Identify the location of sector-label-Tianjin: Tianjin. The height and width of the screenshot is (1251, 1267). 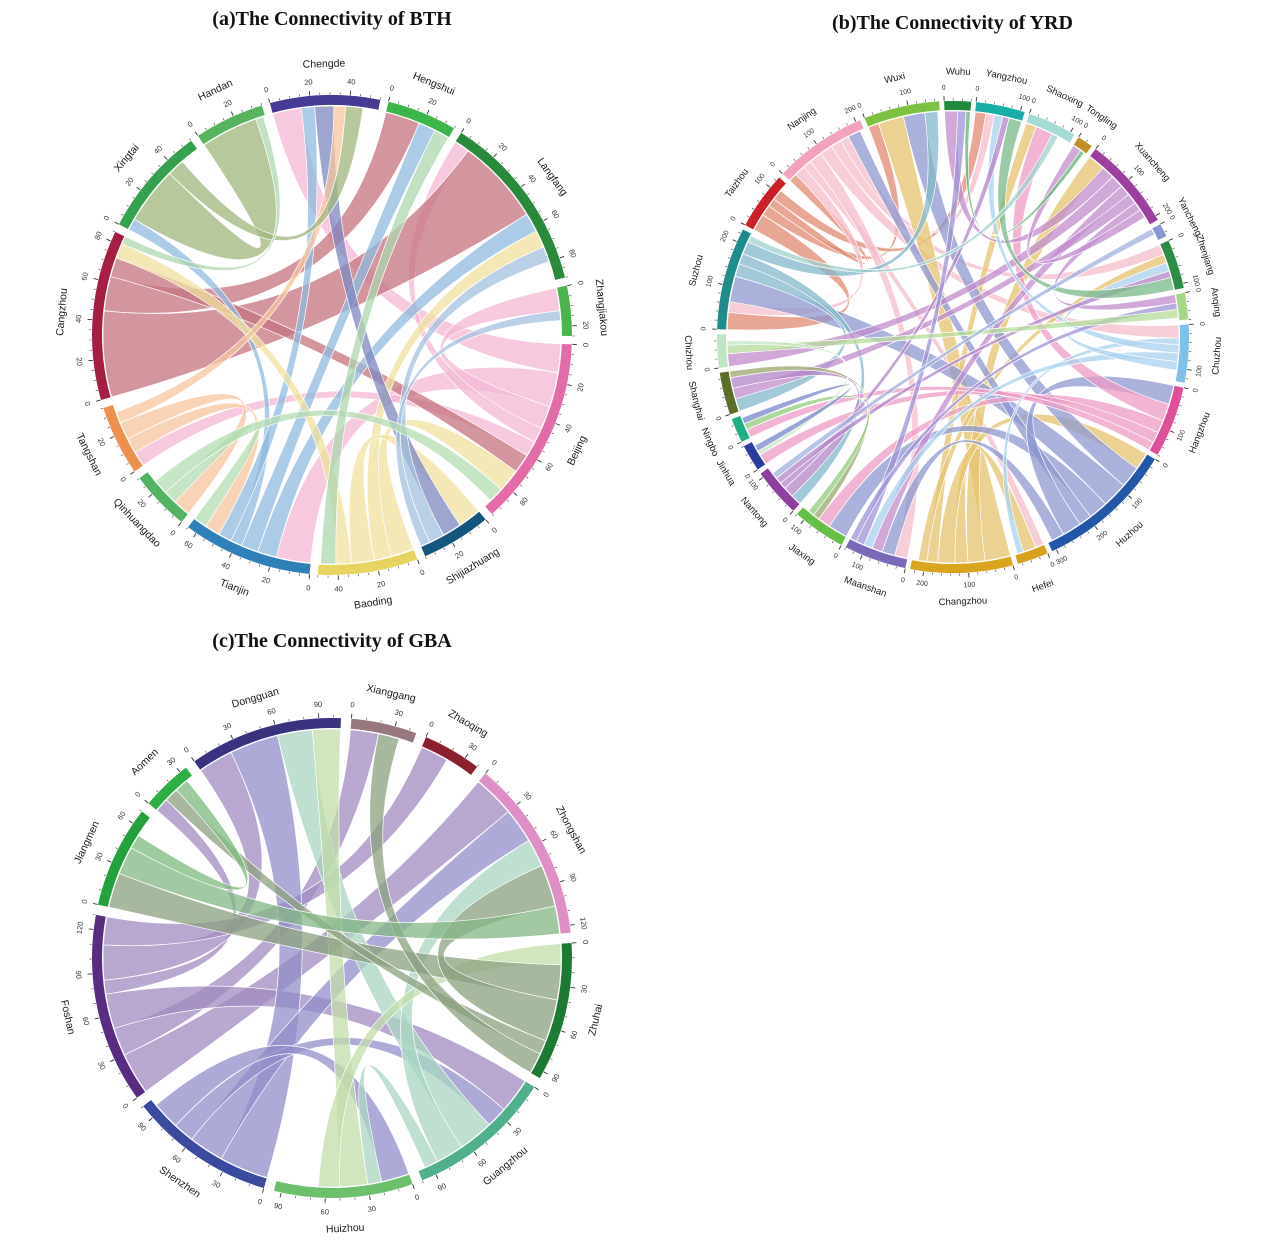
(234, 588).